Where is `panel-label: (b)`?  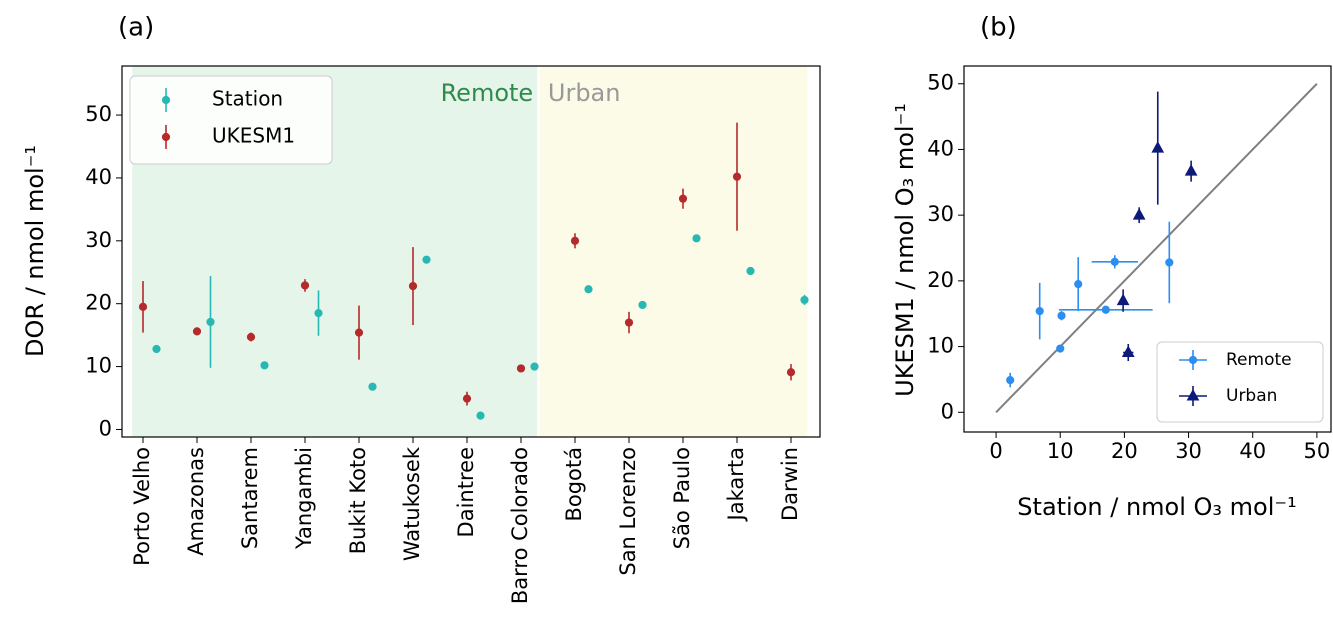
panel-label: (b) is located at coordinates (998, 28).